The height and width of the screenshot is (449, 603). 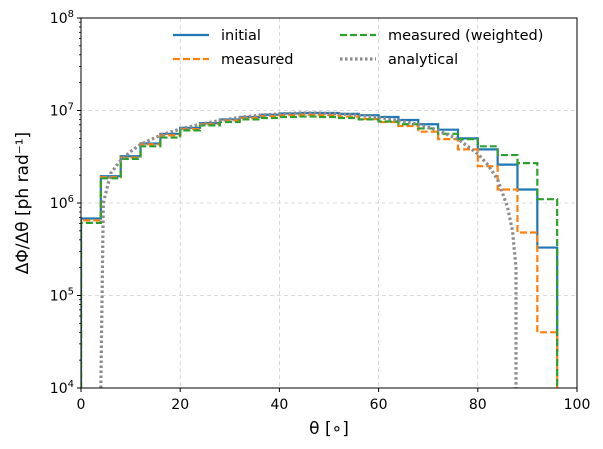 I want to click on legend-item: analytical, so click(x=399, y=60).